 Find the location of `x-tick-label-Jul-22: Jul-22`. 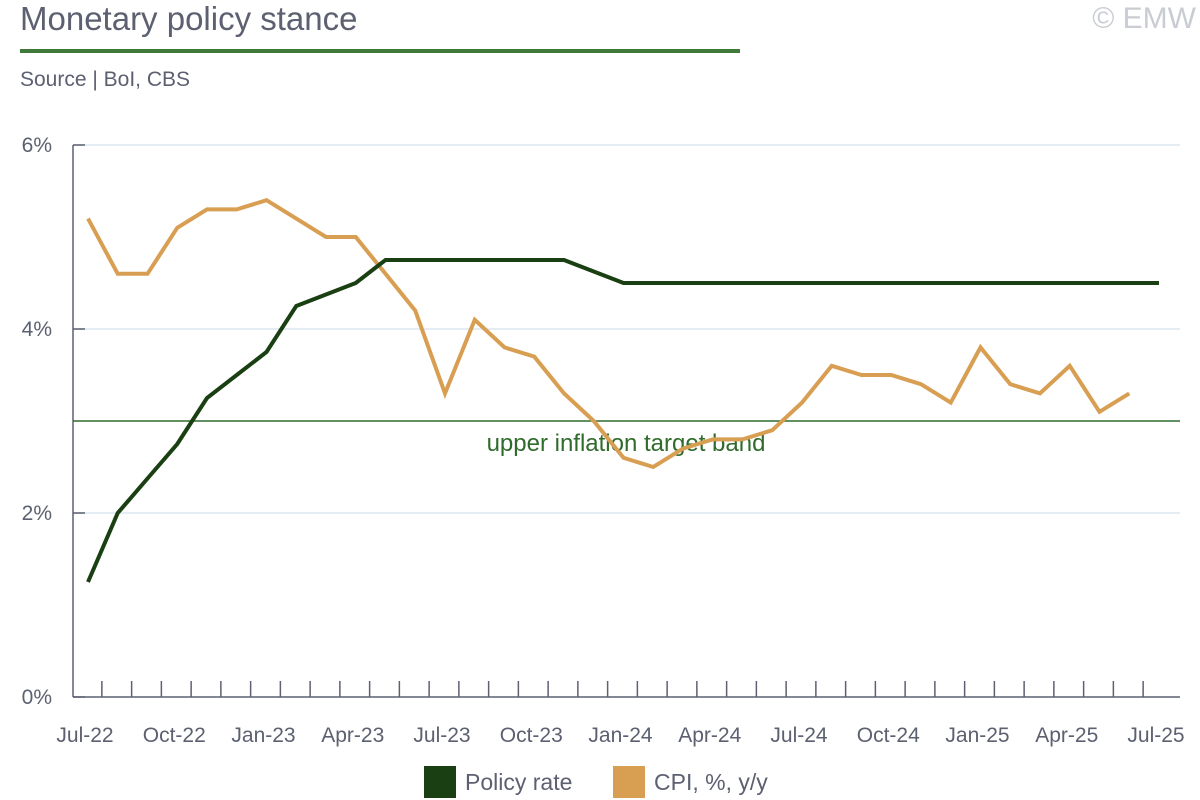

x-tick-label-Jul-22: Jul-22 is located at coordinates (84, 735).